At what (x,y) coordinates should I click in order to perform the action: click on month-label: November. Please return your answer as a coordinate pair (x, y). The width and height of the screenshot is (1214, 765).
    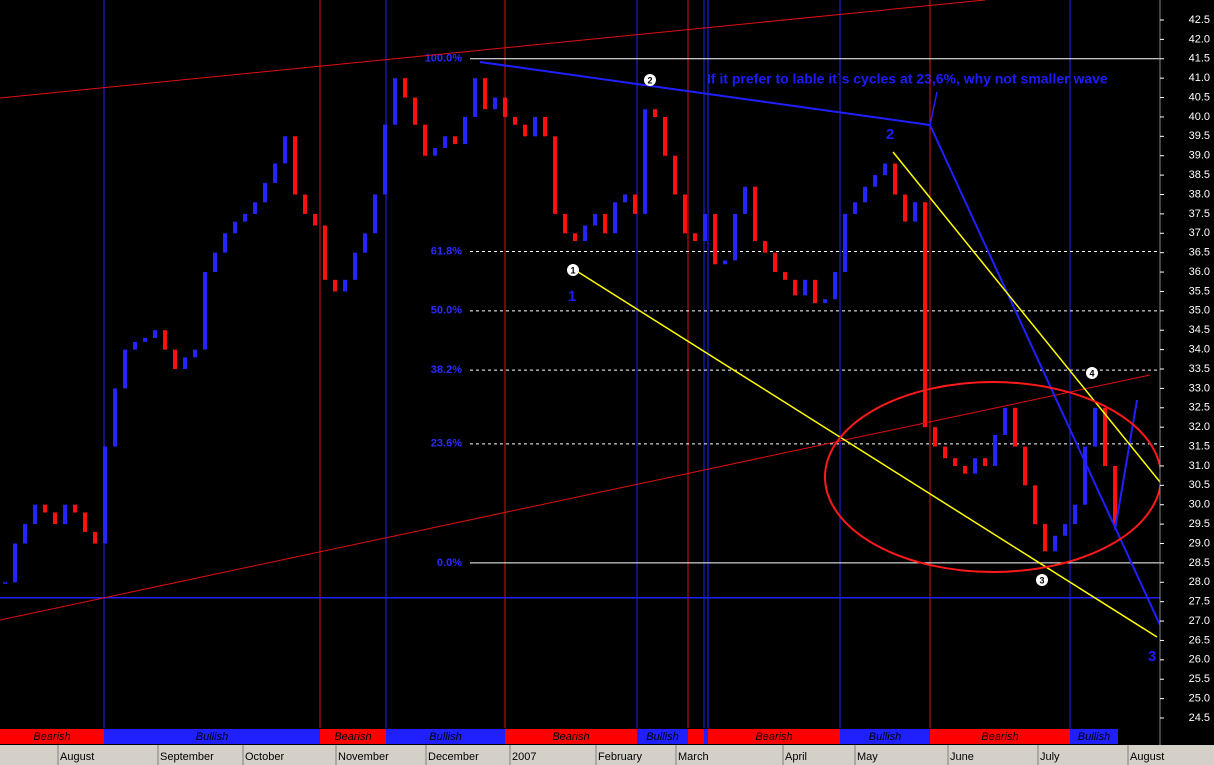
    Looking at the image, I should click on (363, 757).